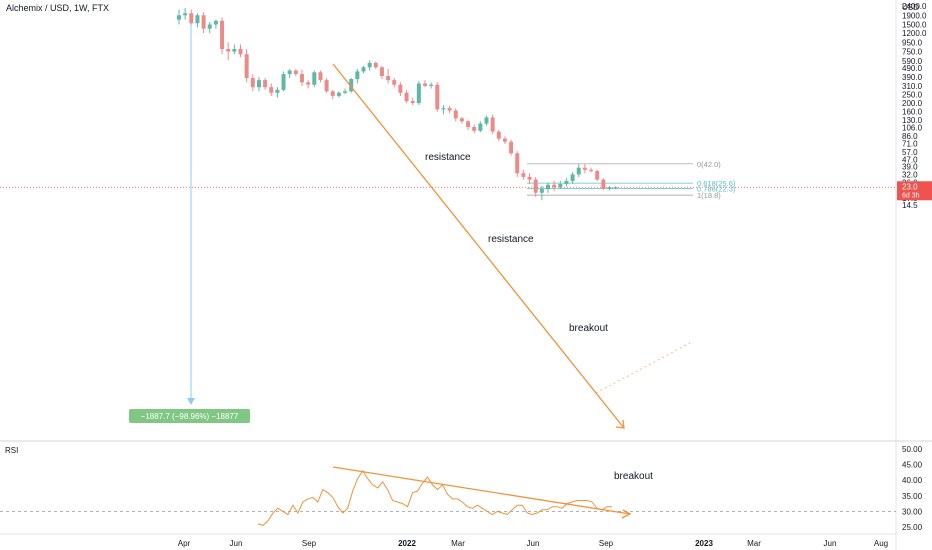  What do you see at coordinates (631, 180) in the screenshot?
I see `fib-retracement: 0(42.0) 0.618(25.6)0.786(22.3)1(18.8)` at bounding box center [631, 180].